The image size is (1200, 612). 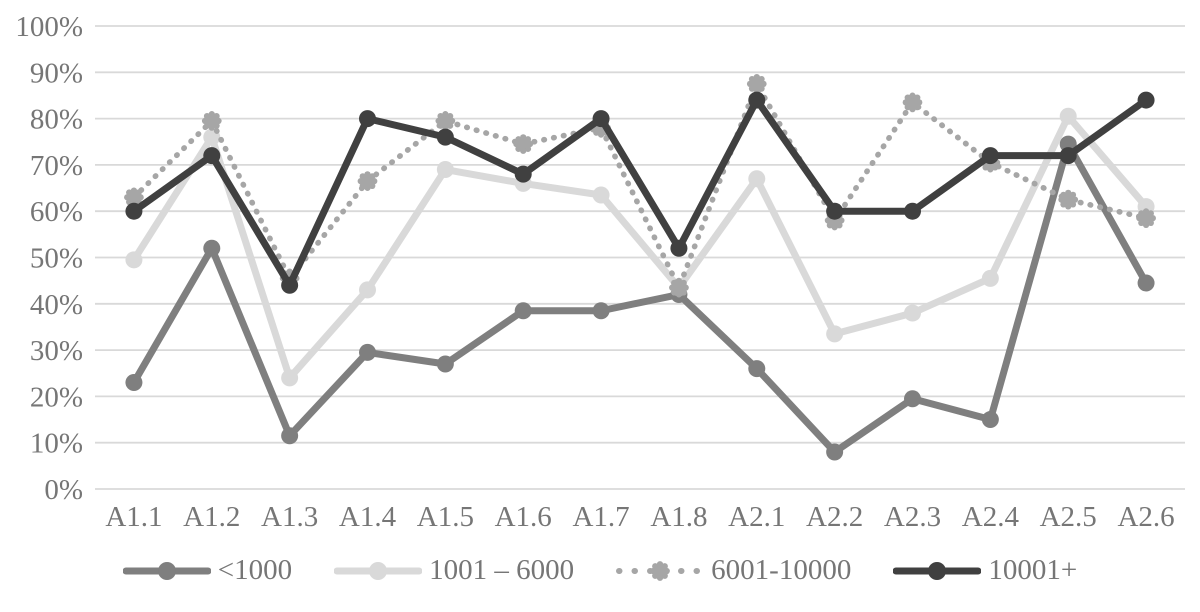 What do you see at coordinates (56, 166) in the screenshot?
I see `y-tick-70: 70%` at bounding box center [56, 166].